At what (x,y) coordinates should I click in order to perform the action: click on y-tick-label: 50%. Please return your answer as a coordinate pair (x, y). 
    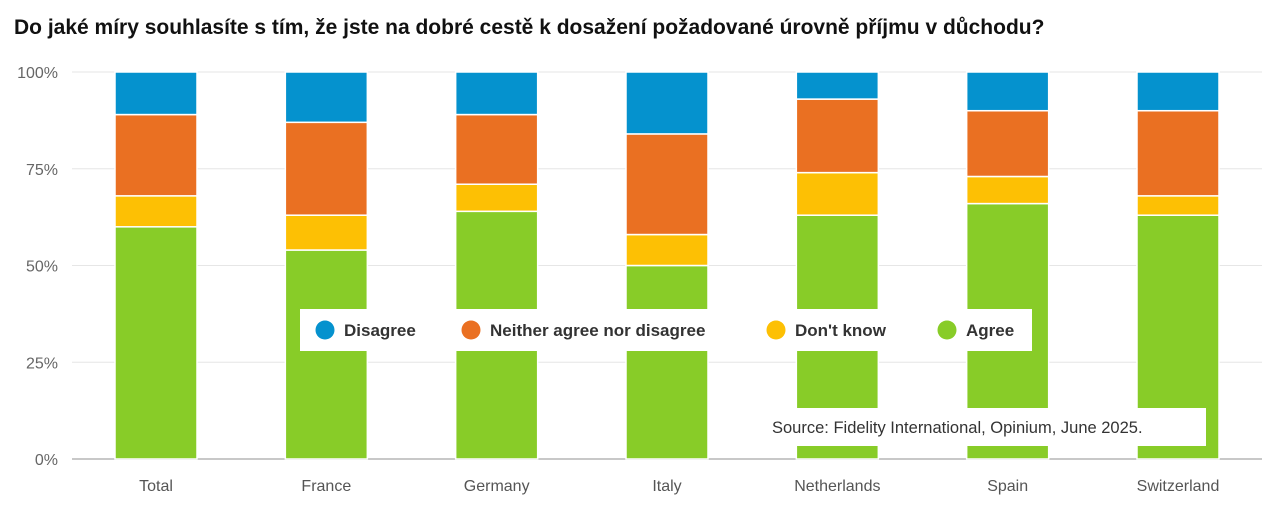
    Looking at the image, I should click on (42, 267).